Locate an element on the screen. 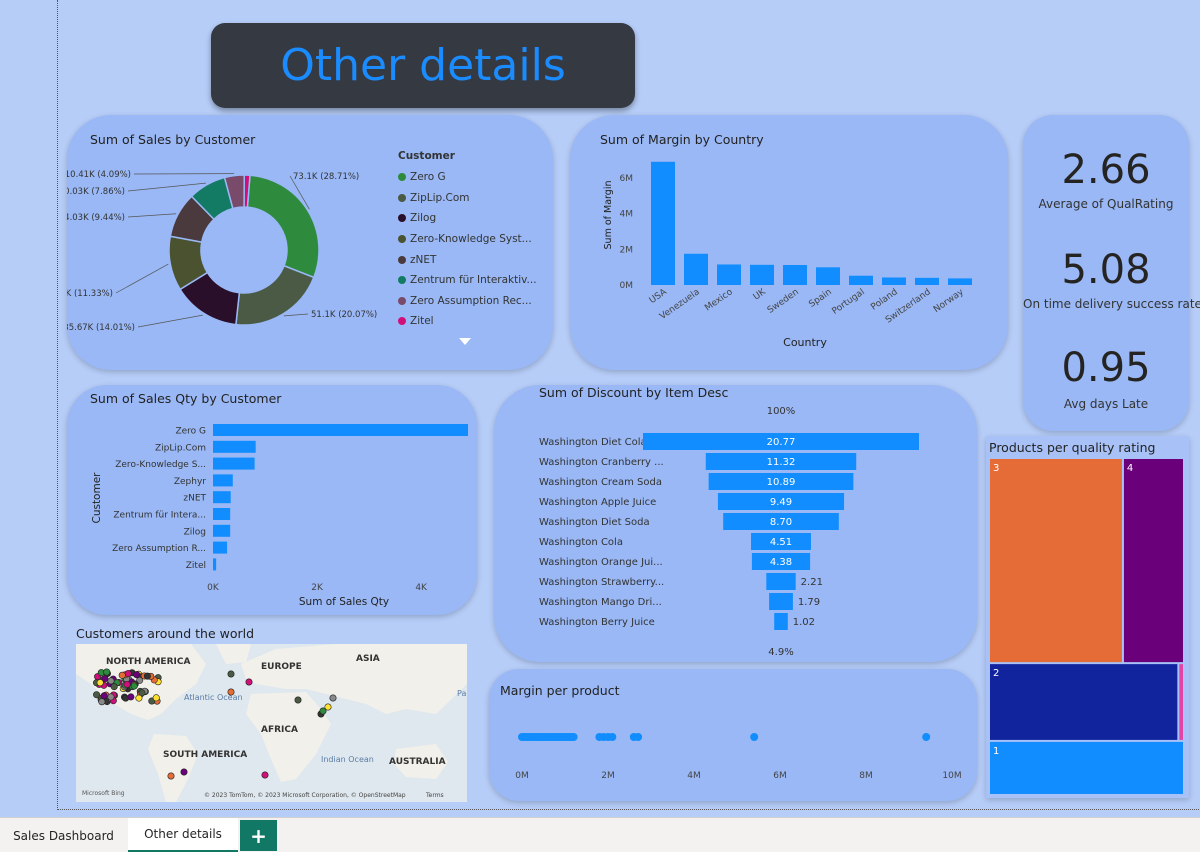 This screenshot has width=1200, height=852. legend-item: Zilog is located at coordinates (467, 218).